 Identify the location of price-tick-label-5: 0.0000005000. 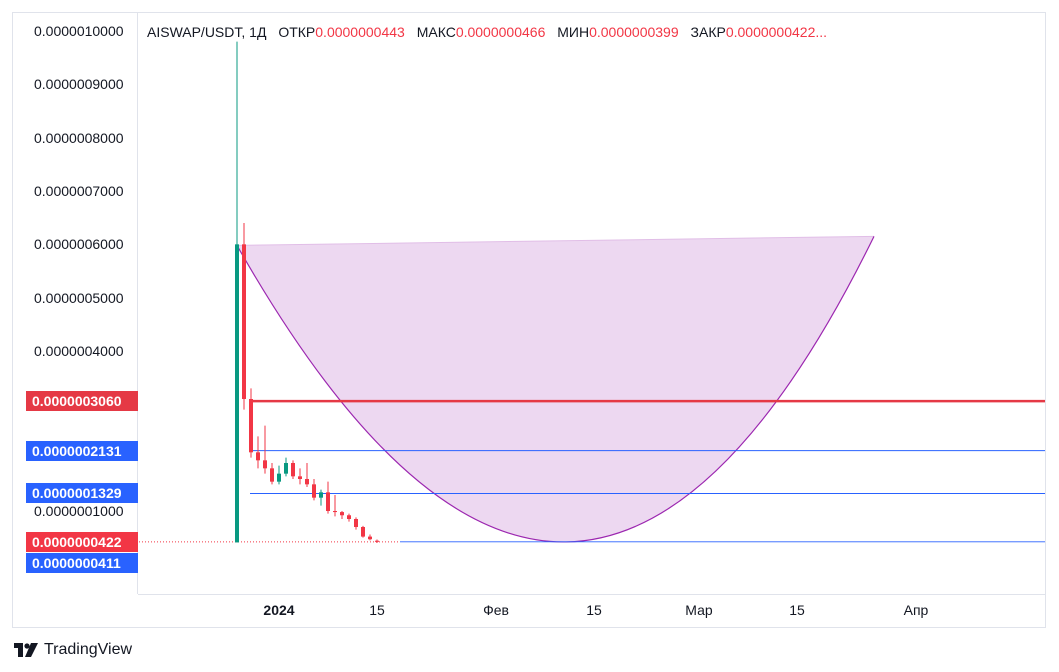
(79, 297).